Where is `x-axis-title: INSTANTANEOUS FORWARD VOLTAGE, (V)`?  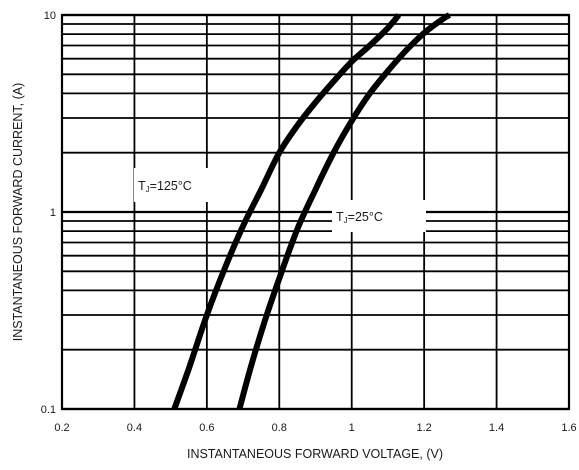 x-axis-title: INSTANTANEOUS FORWARD VOLTAGE, (V) is located at coordinates (315, 454).